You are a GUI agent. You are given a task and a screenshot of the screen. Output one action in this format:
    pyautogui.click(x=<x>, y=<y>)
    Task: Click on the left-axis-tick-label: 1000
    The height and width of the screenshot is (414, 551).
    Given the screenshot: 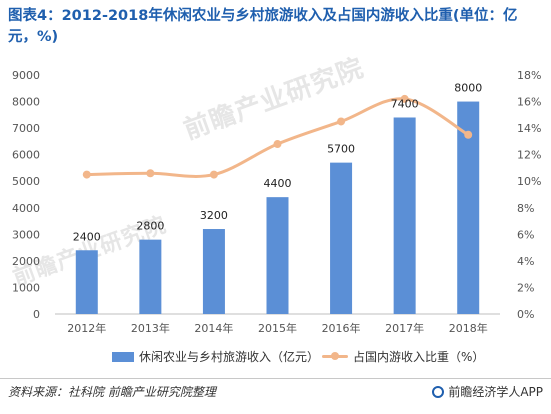 What is the action you would take?
    pyautogui.click(x=26, y=287)
    